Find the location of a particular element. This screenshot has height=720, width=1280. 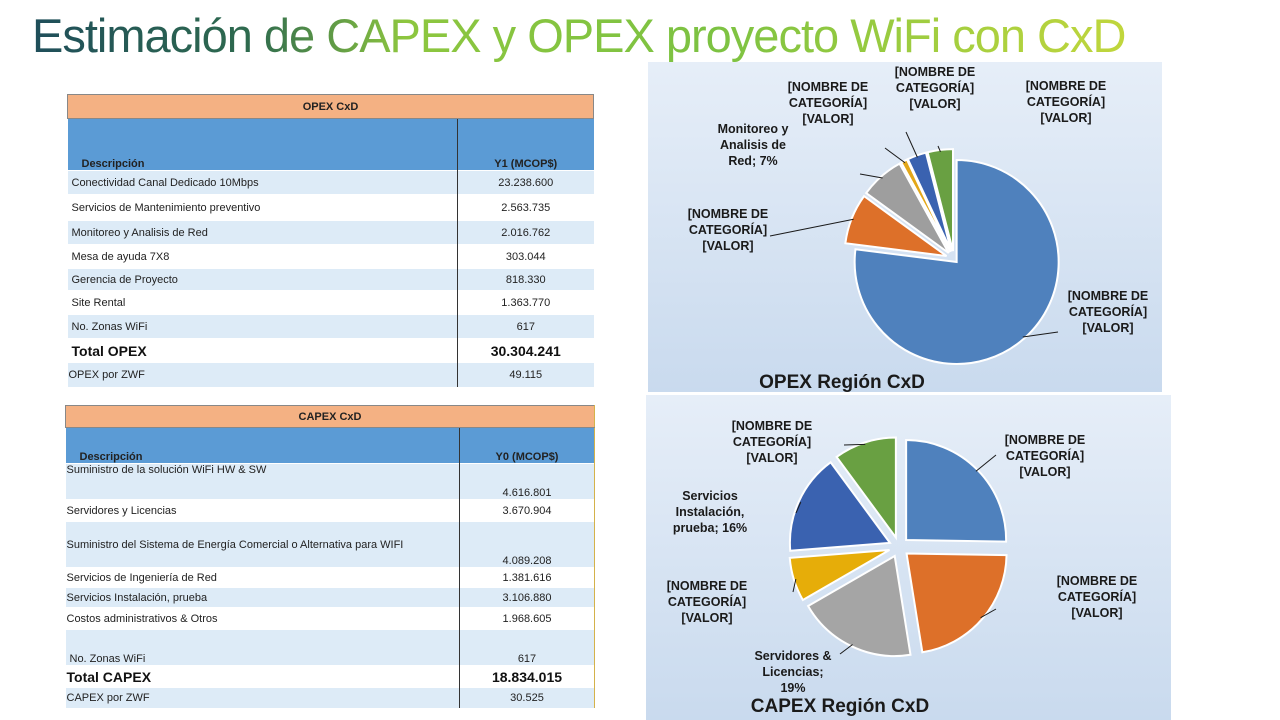

table-row: OPEX por ZWF 49.115 is located at coordinates (330, 374).